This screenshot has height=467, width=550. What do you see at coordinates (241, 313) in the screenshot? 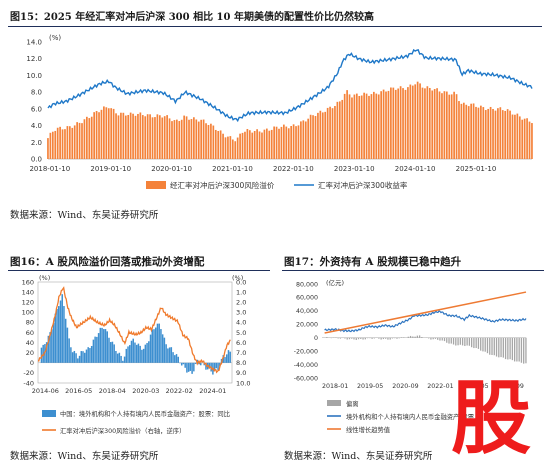
I see `fig16-y-tick-right: 3.0` at bounding box center [241, 313].